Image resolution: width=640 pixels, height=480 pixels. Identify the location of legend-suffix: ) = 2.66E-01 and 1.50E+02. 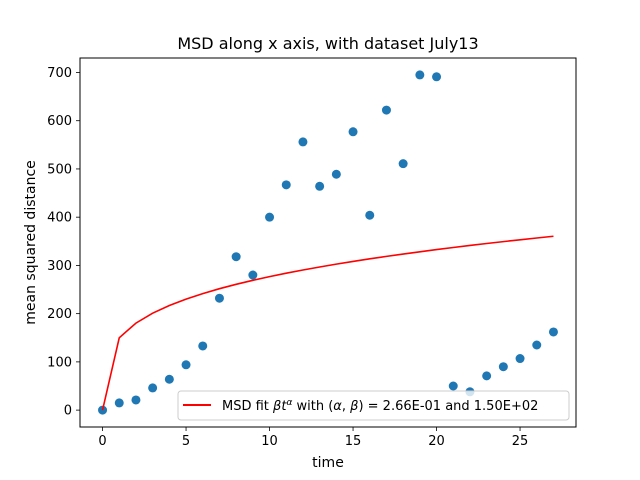
(448, 406).